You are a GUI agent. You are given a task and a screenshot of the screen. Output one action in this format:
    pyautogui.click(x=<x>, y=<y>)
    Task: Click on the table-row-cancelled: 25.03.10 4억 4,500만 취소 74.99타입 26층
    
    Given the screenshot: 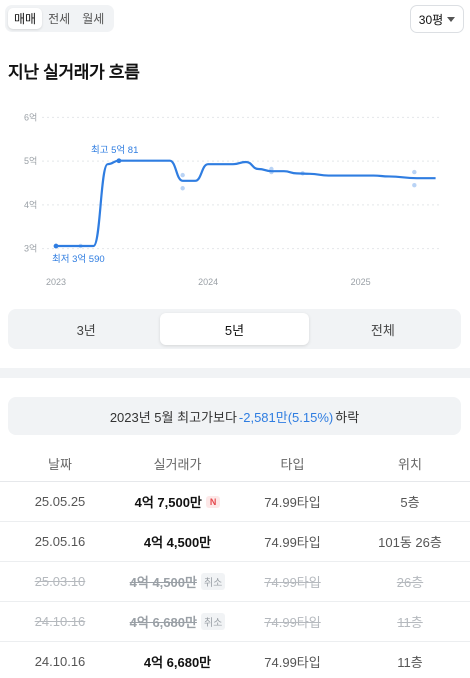 What is the action you would take?
    pyautogui.click(x=235, y=582)
    